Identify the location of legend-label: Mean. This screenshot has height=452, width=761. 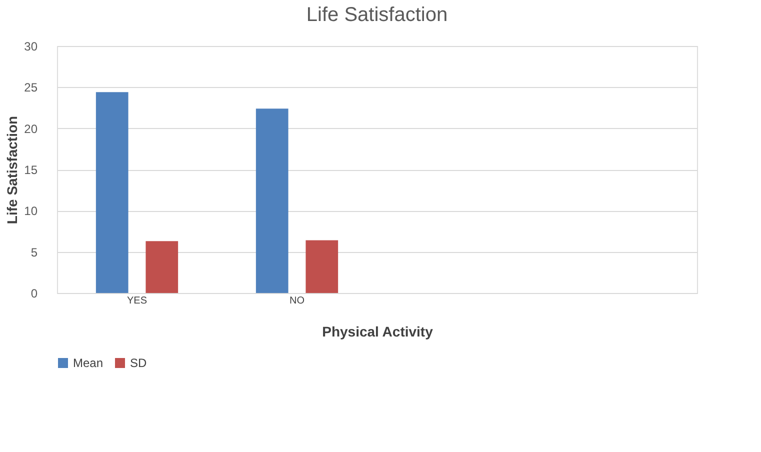
(88, 363).